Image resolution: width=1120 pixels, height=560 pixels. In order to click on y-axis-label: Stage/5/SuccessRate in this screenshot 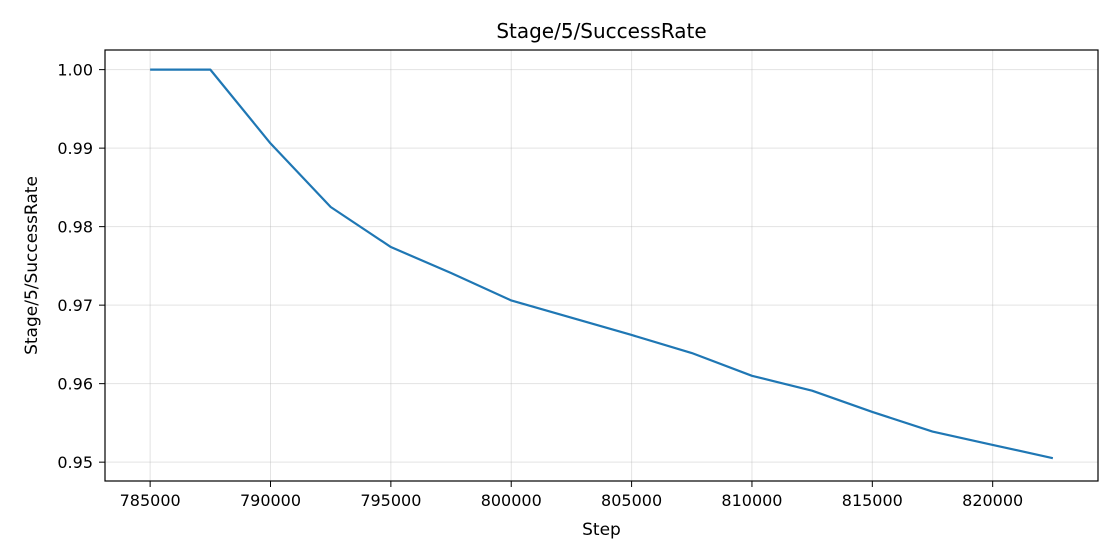, I will do `click(32, 265)`.